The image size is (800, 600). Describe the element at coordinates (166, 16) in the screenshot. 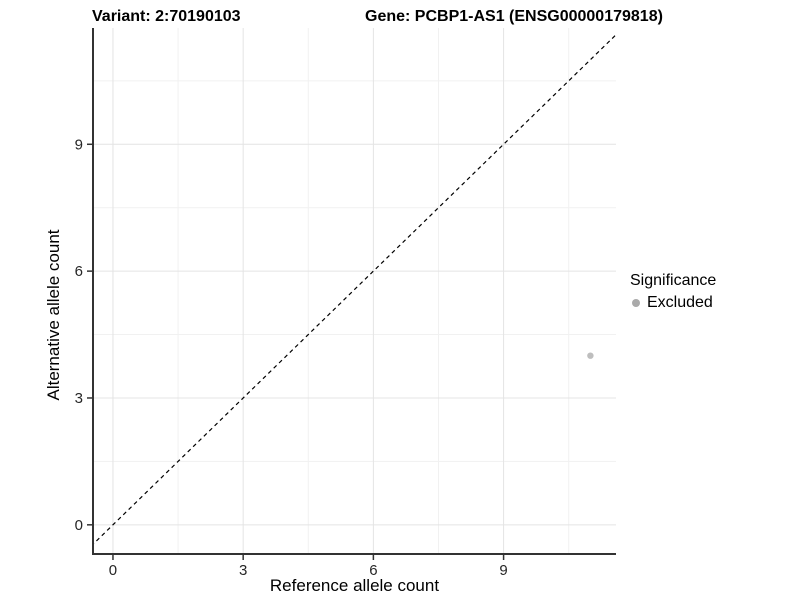

I see `variant-title: Variant: 2:70190103` at that location.